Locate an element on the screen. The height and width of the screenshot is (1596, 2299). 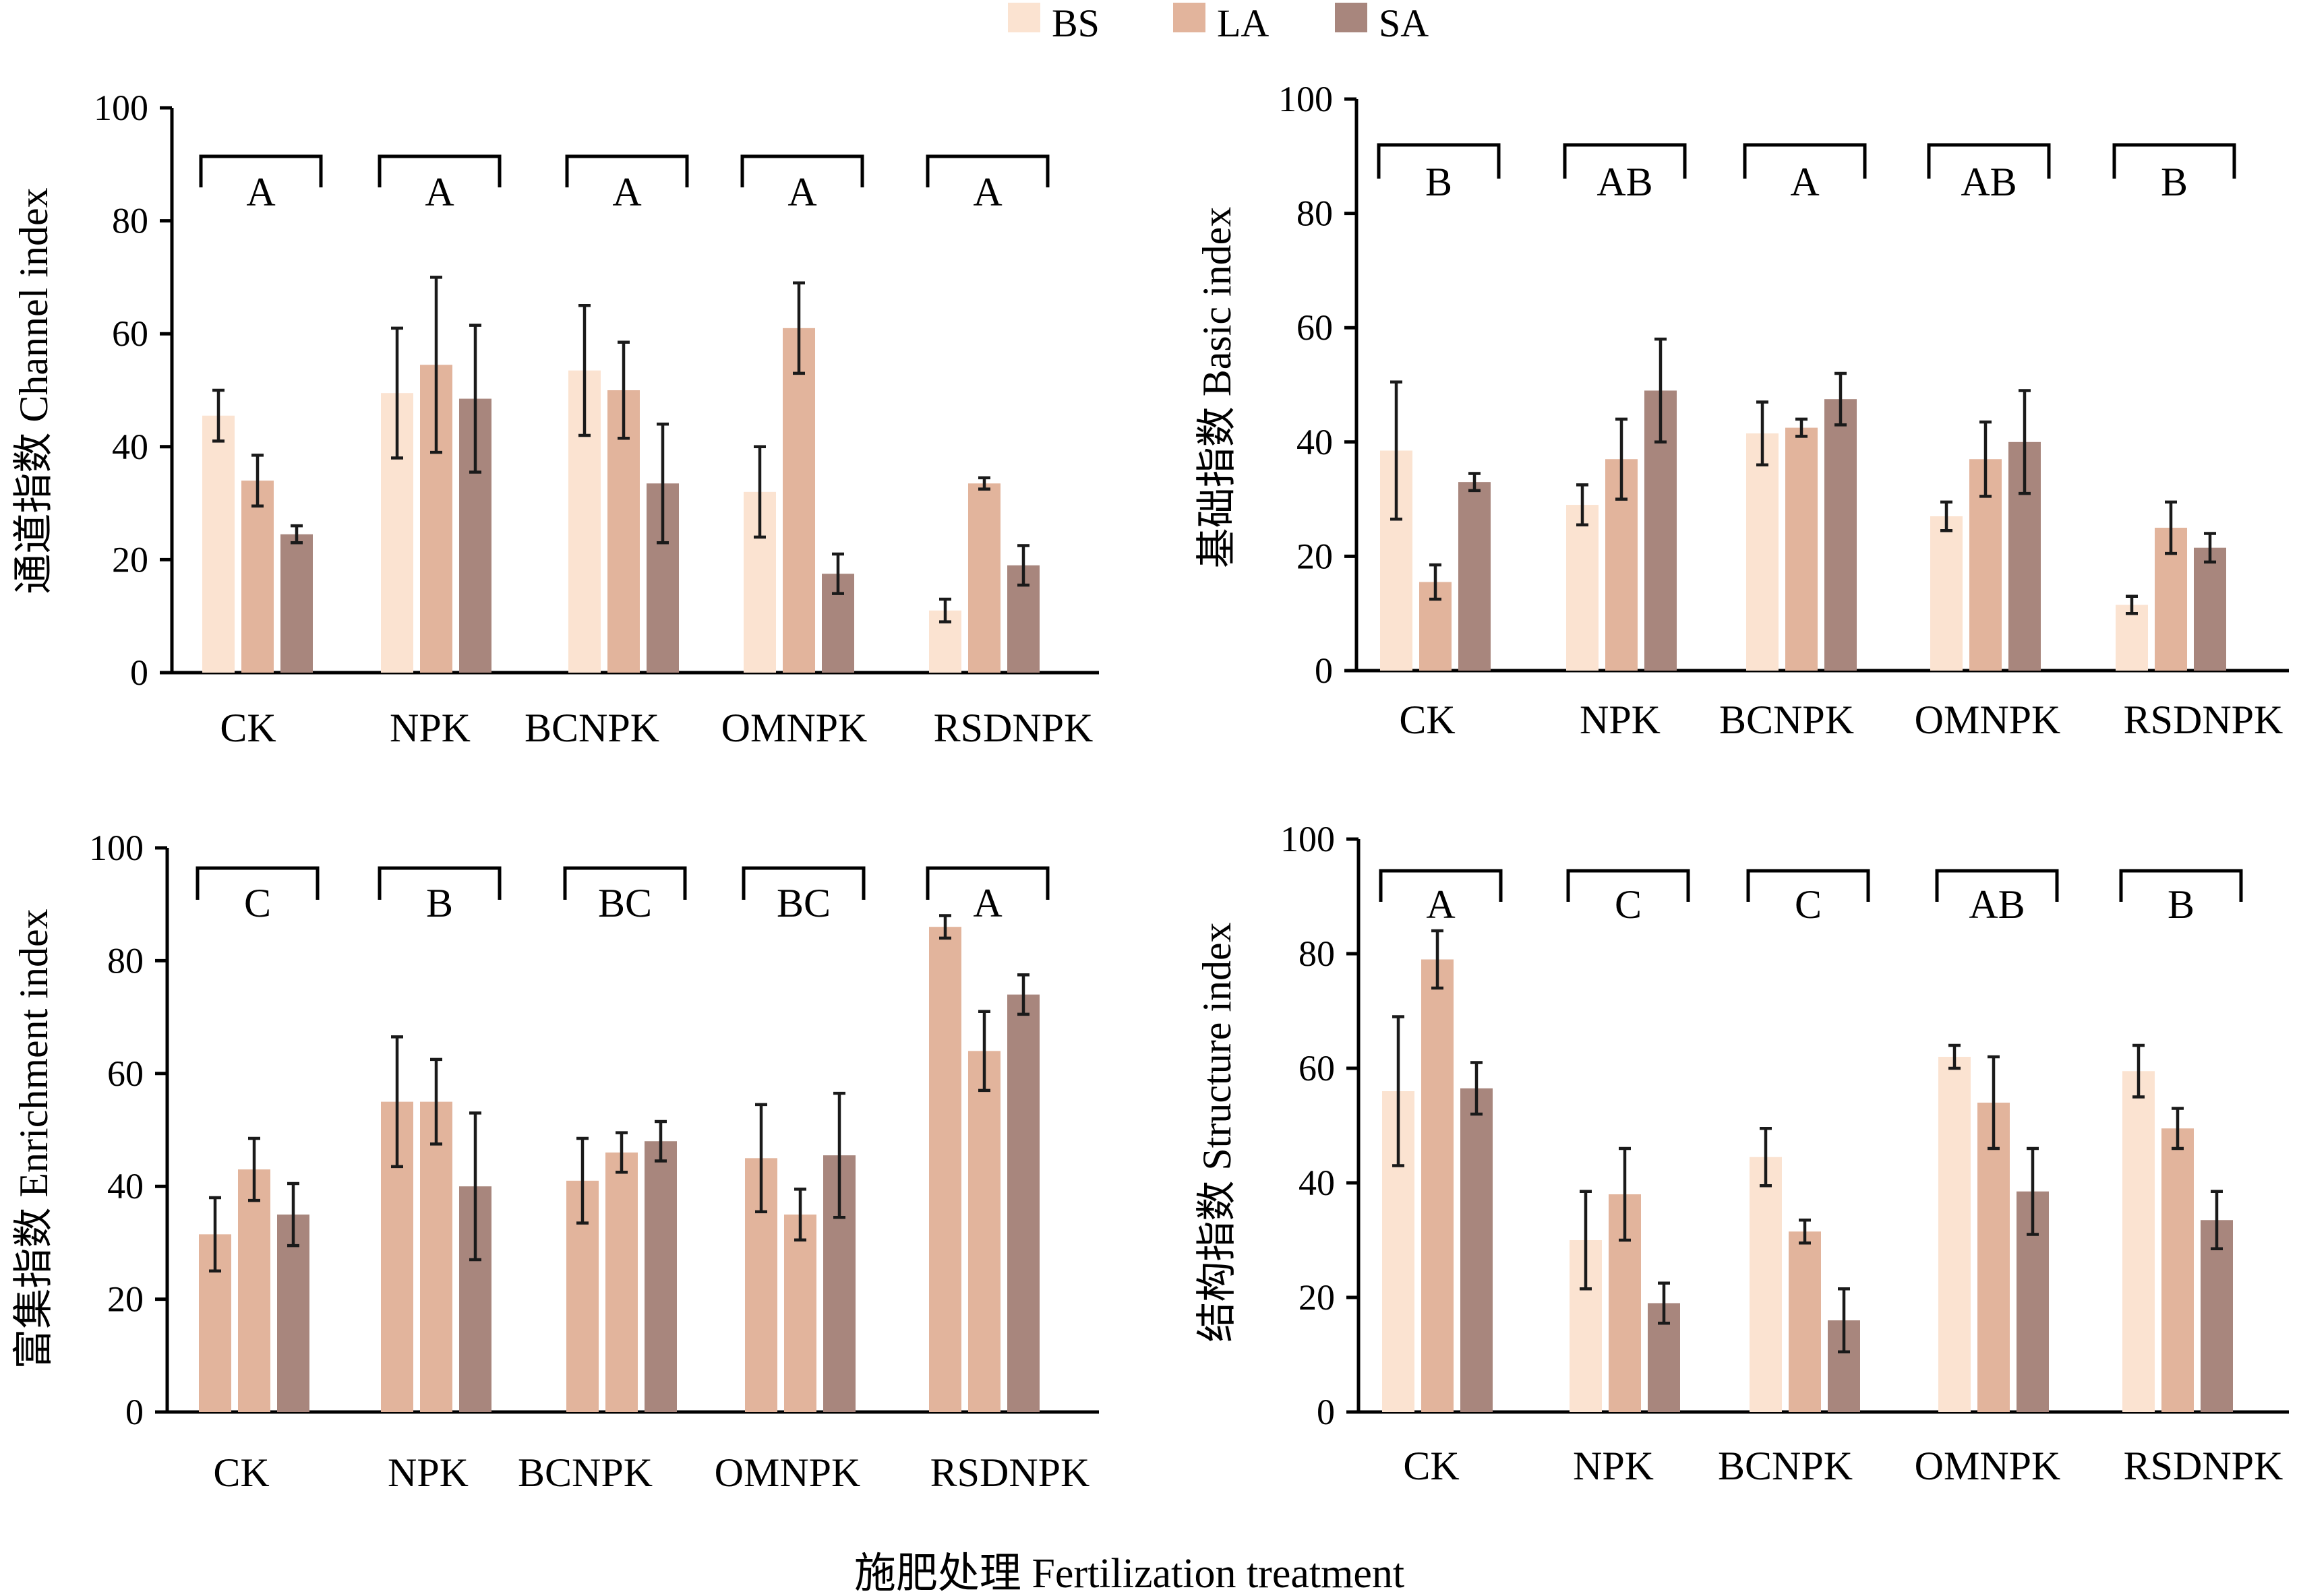
legend-label-sa: SA is located at coordinates (1404, 23).